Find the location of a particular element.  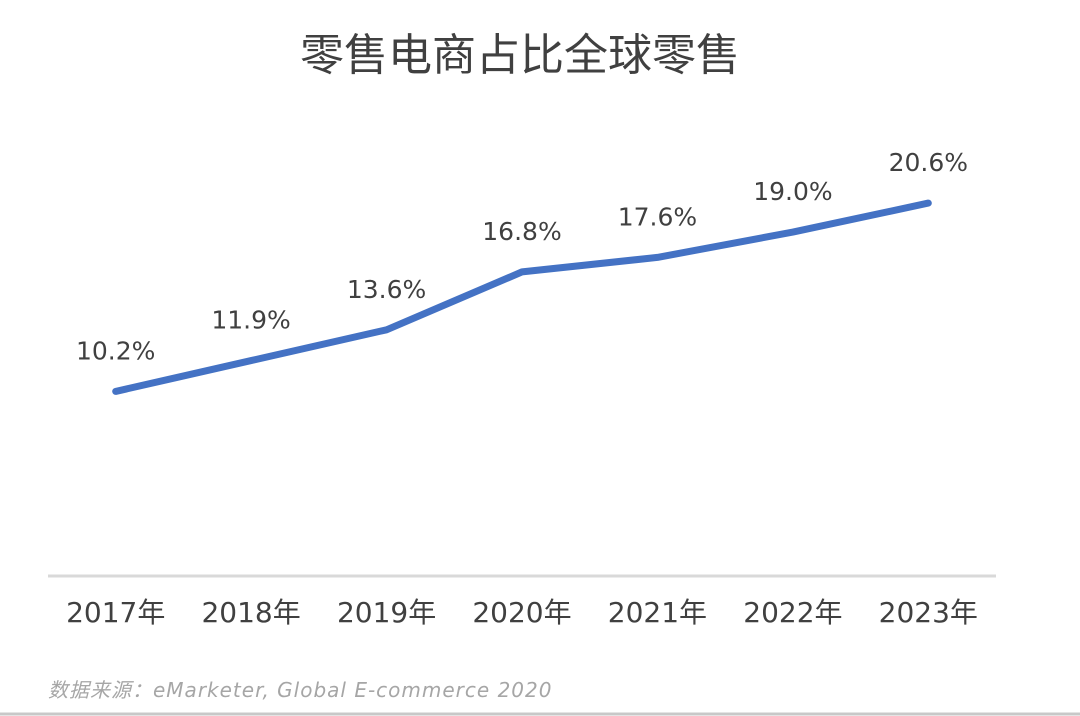

data-label: 17.6% is located at coordinates (657, 216).